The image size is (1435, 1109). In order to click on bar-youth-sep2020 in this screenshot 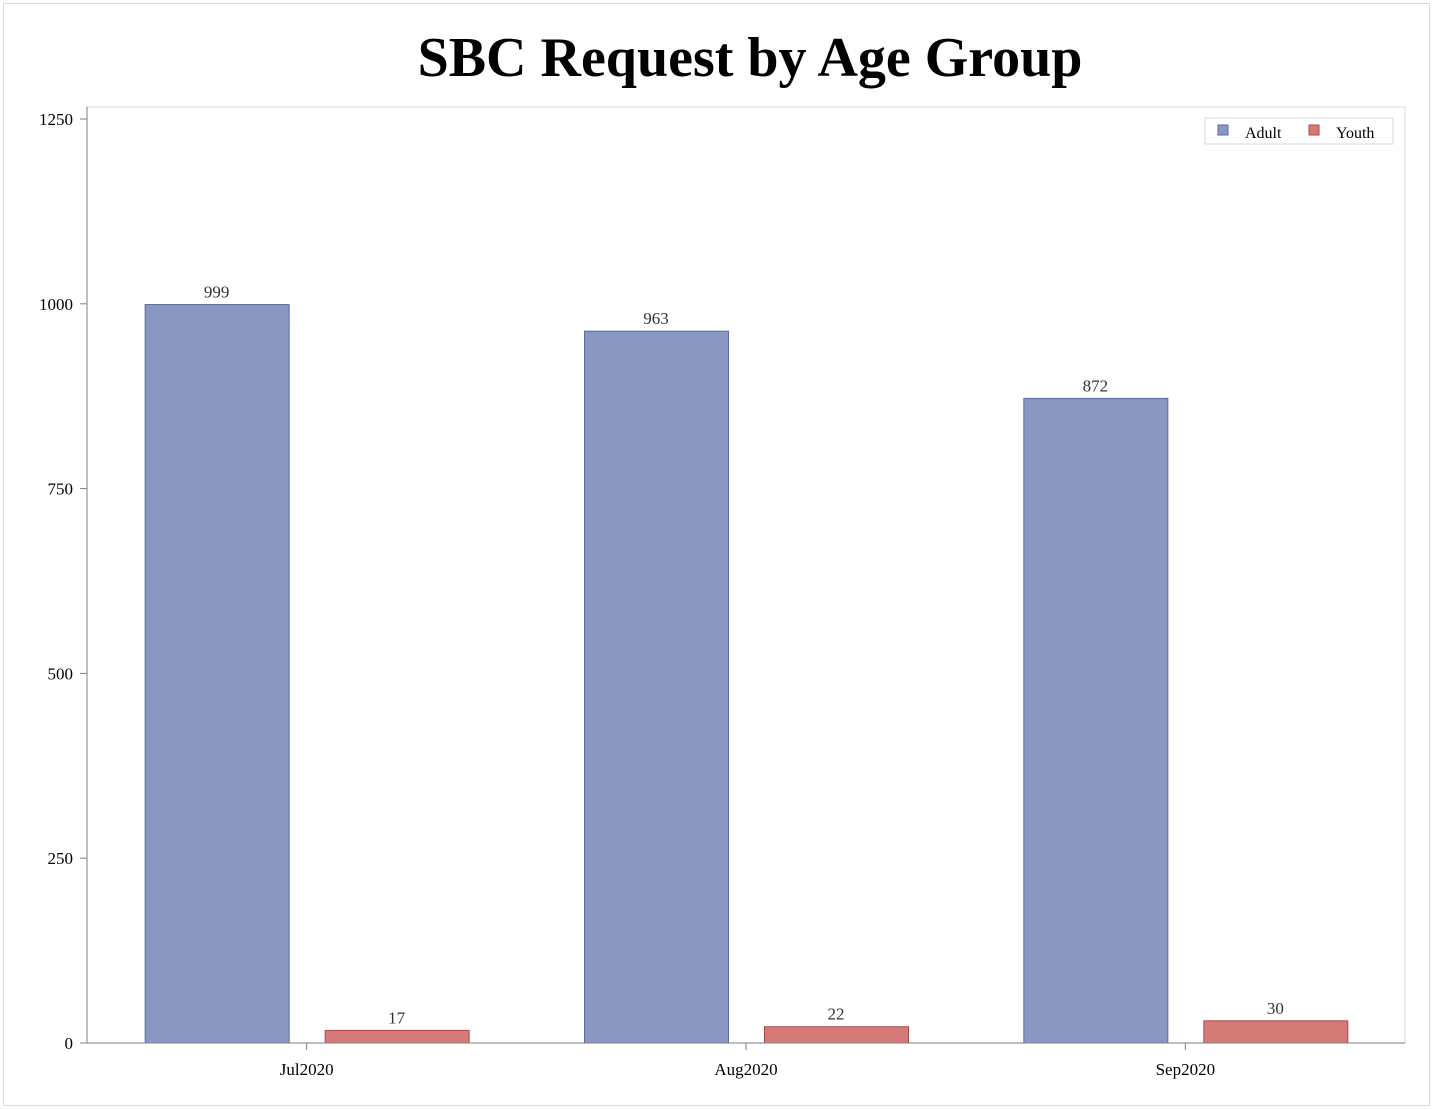, I will do `click(1276, 1032)`.